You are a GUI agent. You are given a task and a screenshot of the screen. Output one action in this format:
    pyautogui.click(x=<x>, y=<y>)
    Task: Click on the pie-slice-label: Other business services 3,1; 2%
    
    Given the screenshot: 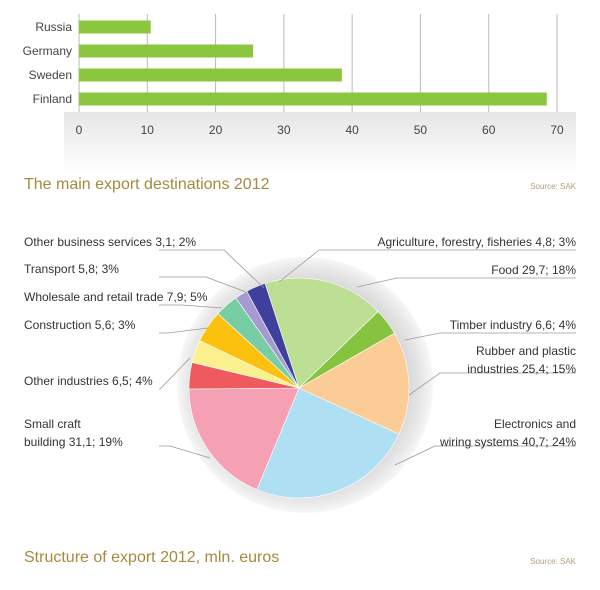 What is the action you would take?
    pyautogui.click(x=110, y=242)
    